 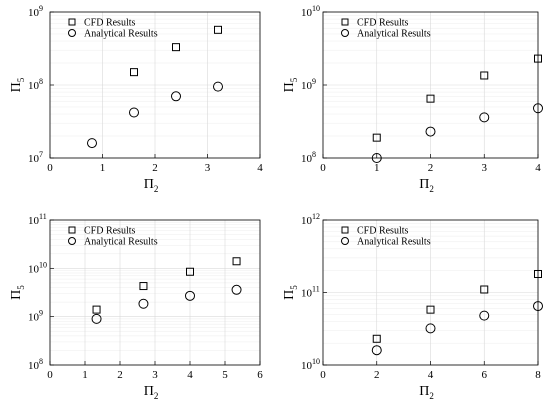 What do you see at coordinates (225, 375) in the screenshot?
I see `x-tick-label: 5` at bounding box center [225, 375].